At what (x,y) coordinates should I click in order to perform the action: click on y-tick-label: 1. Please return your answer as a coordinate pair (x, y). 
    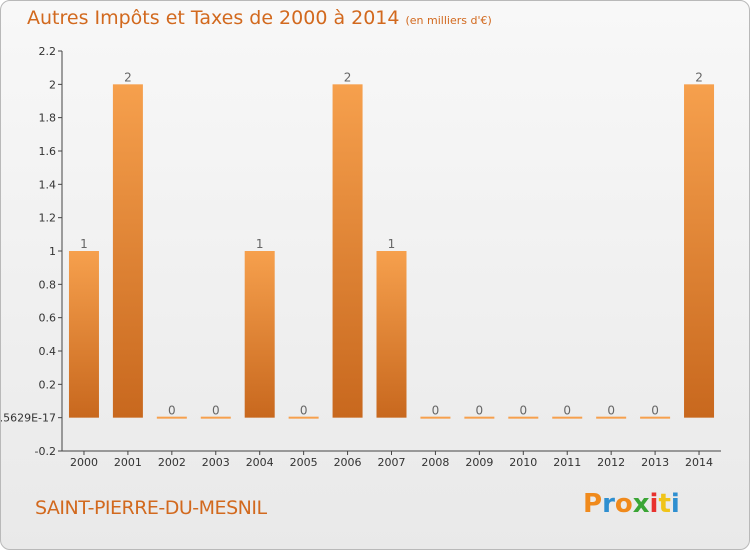
    Looking at the image, I should click on (52, 251).